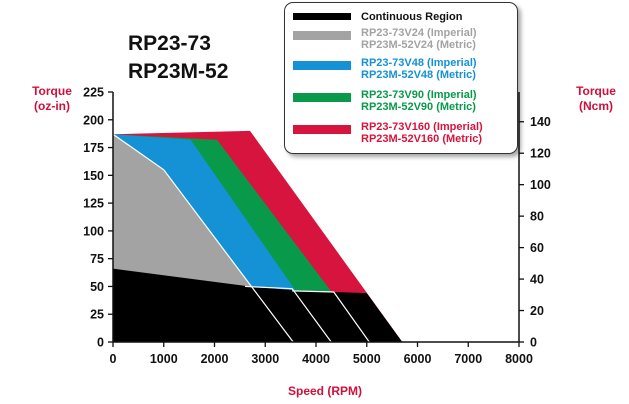  What do you see at coordinates (419, 95) in the screenshot?
I see `legend-label-v90-imperial: RP23-73V90 (Imperial)` at bounding box center [419, 95].